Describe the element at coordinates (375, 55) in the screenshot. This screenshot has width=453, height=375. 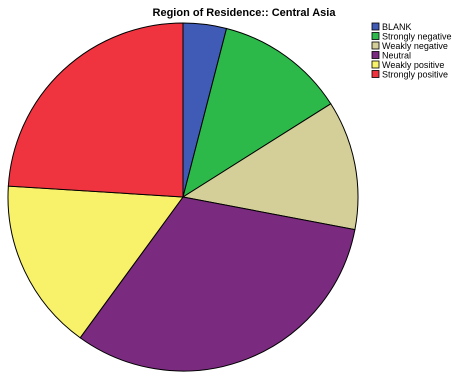
I see `legend-swatch-neutral` at that location.